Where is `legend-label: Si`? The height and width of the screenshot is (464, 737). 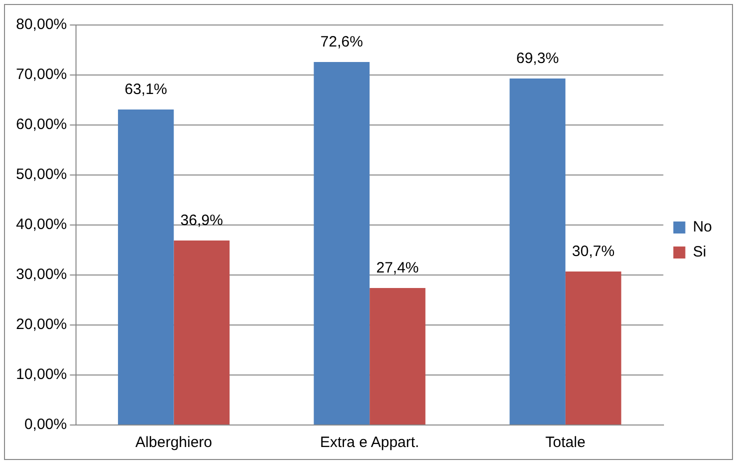 legend-label: Si is located at coordinates (699, 252).